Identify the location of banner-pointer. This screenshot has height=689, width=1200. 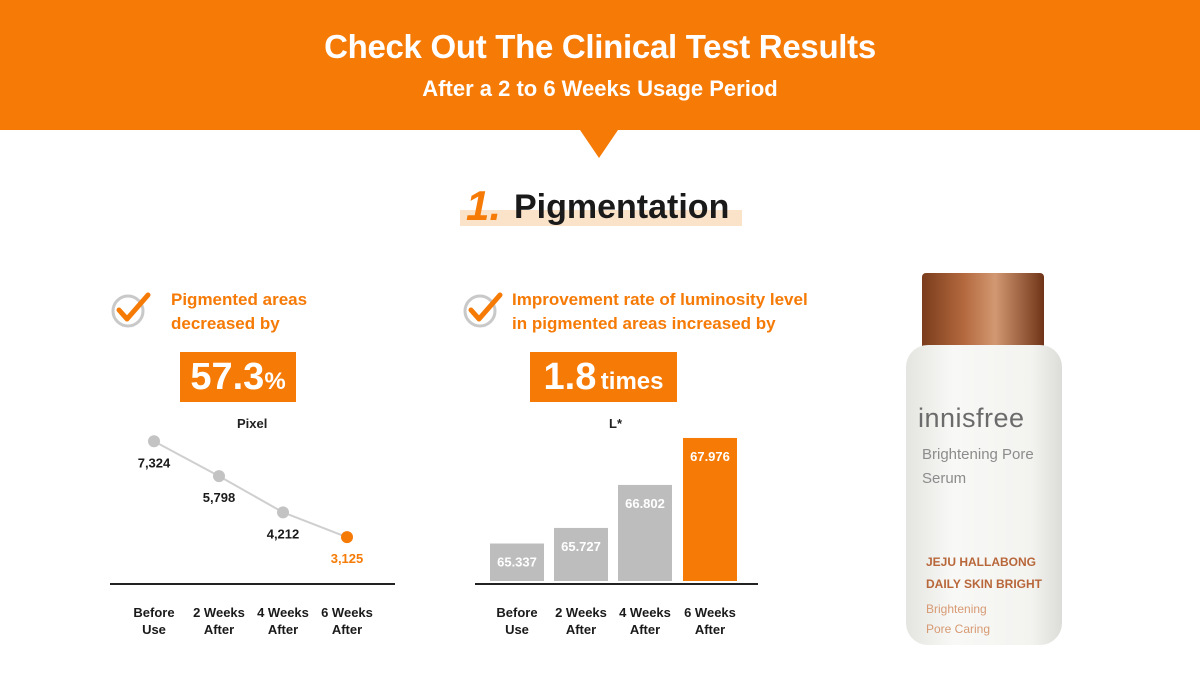
(599, 144).